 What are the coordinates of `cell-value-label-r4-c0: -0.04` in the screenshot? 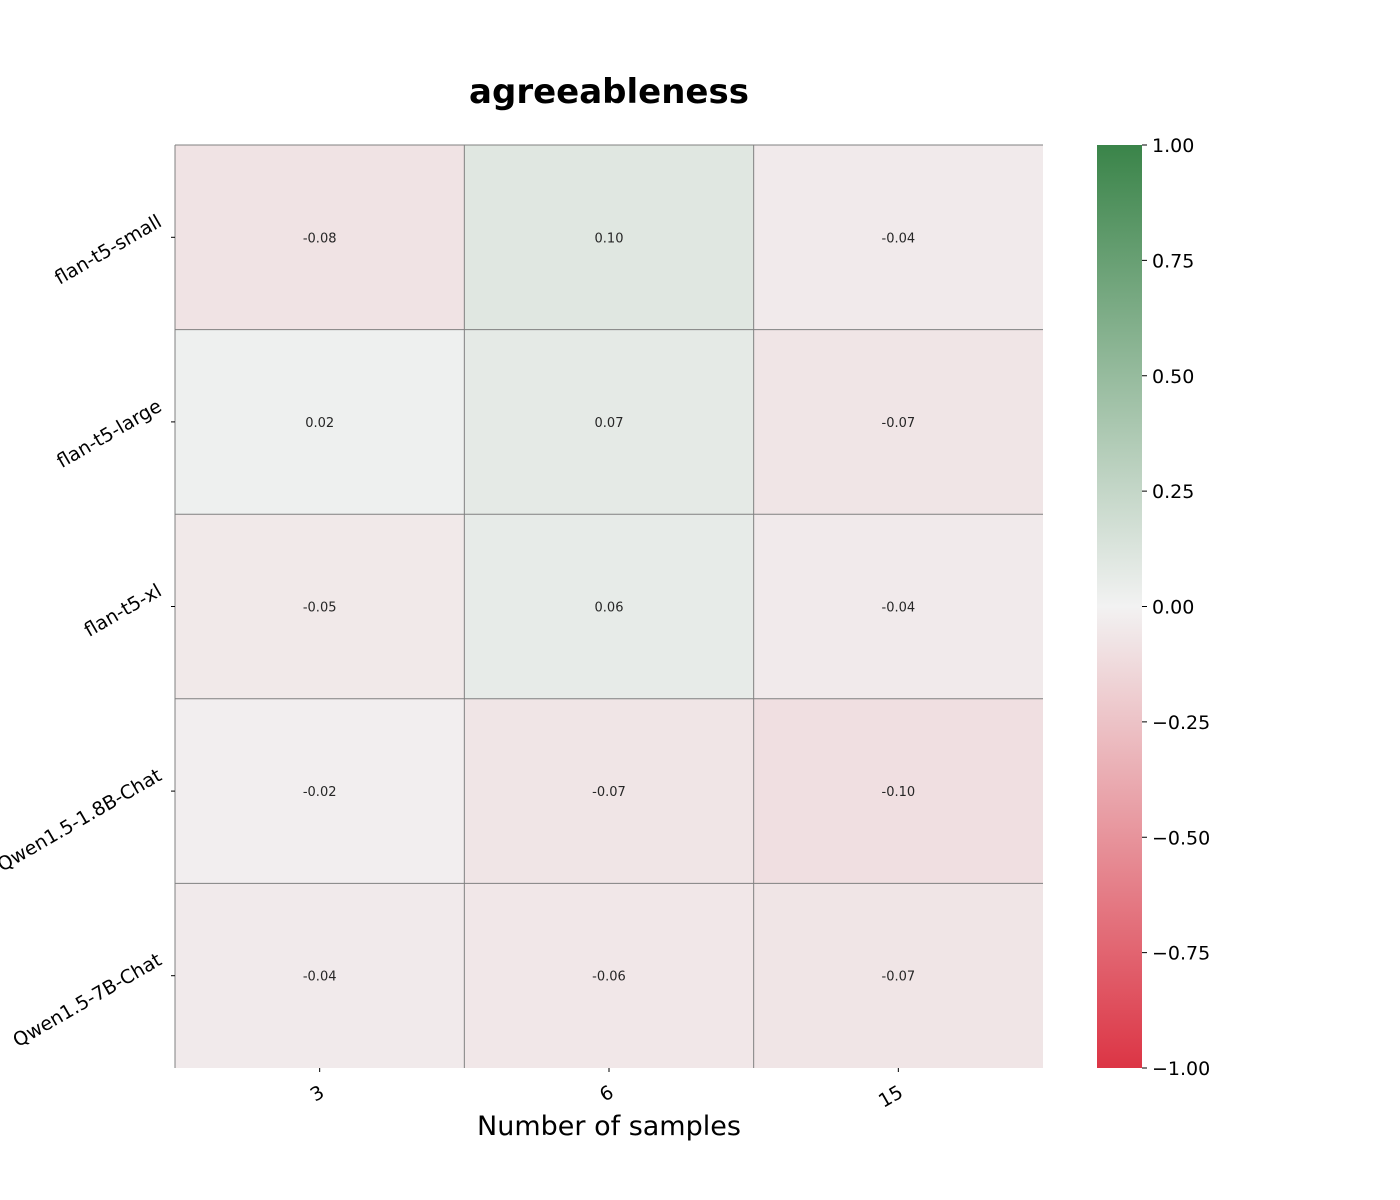 It's located at (320, 977).